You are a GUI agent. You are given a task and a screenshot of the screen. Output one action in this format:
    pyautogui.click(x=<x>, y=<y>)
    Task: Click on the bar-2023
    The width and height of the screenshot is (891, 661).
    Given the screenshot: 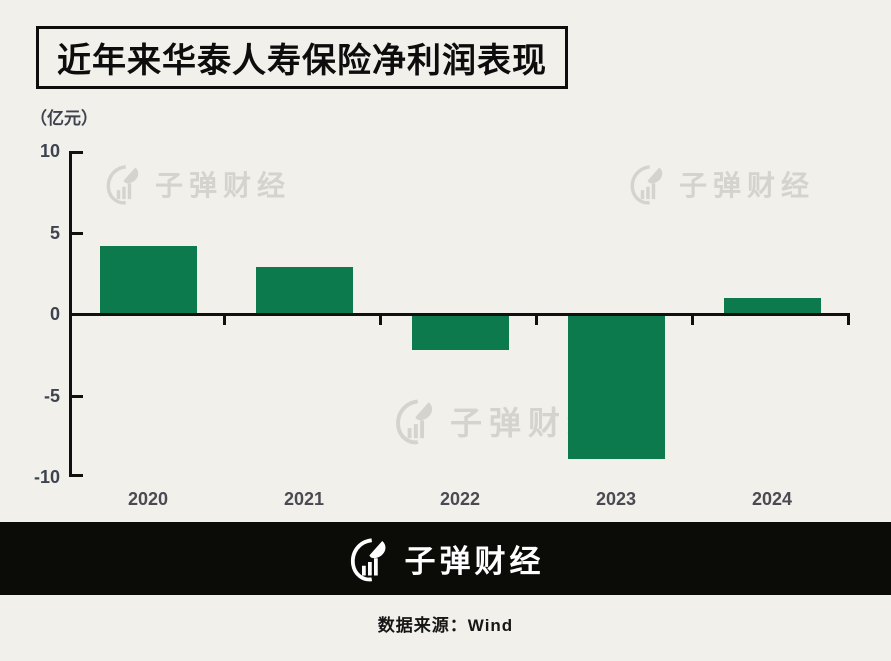 What is the action you would take?
    pyautogui.click(x=616, y=387)
    